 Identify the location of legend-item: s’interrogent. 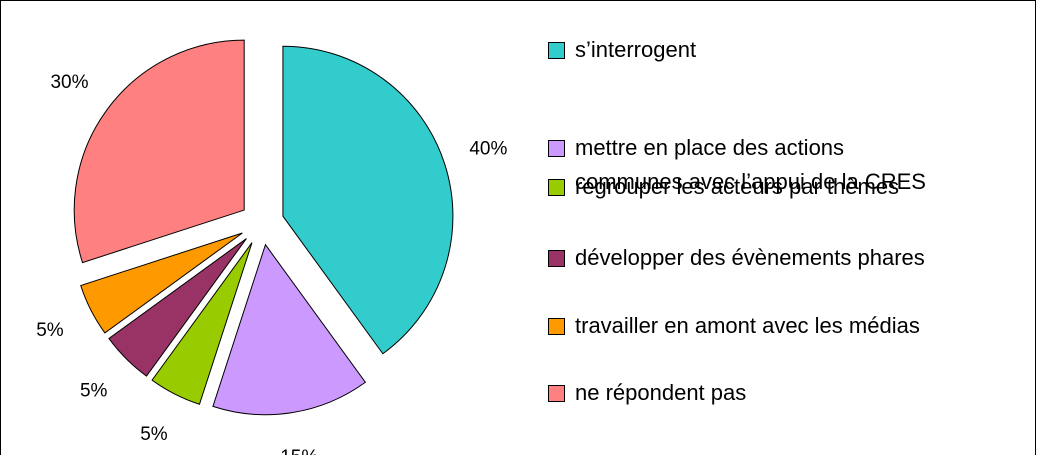
(622, 50).